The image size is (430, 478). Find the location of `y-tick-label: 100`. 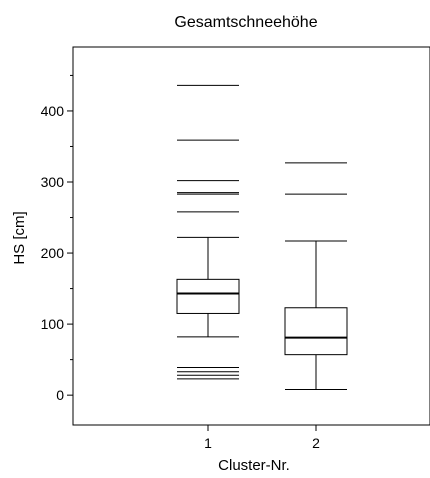

y-tick-label: 100 is located at coordinates (53, 324).